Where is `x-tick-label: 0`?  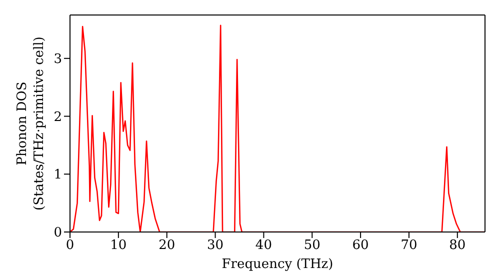 x-tick-label: 0 is located at coordinates (70, 246).